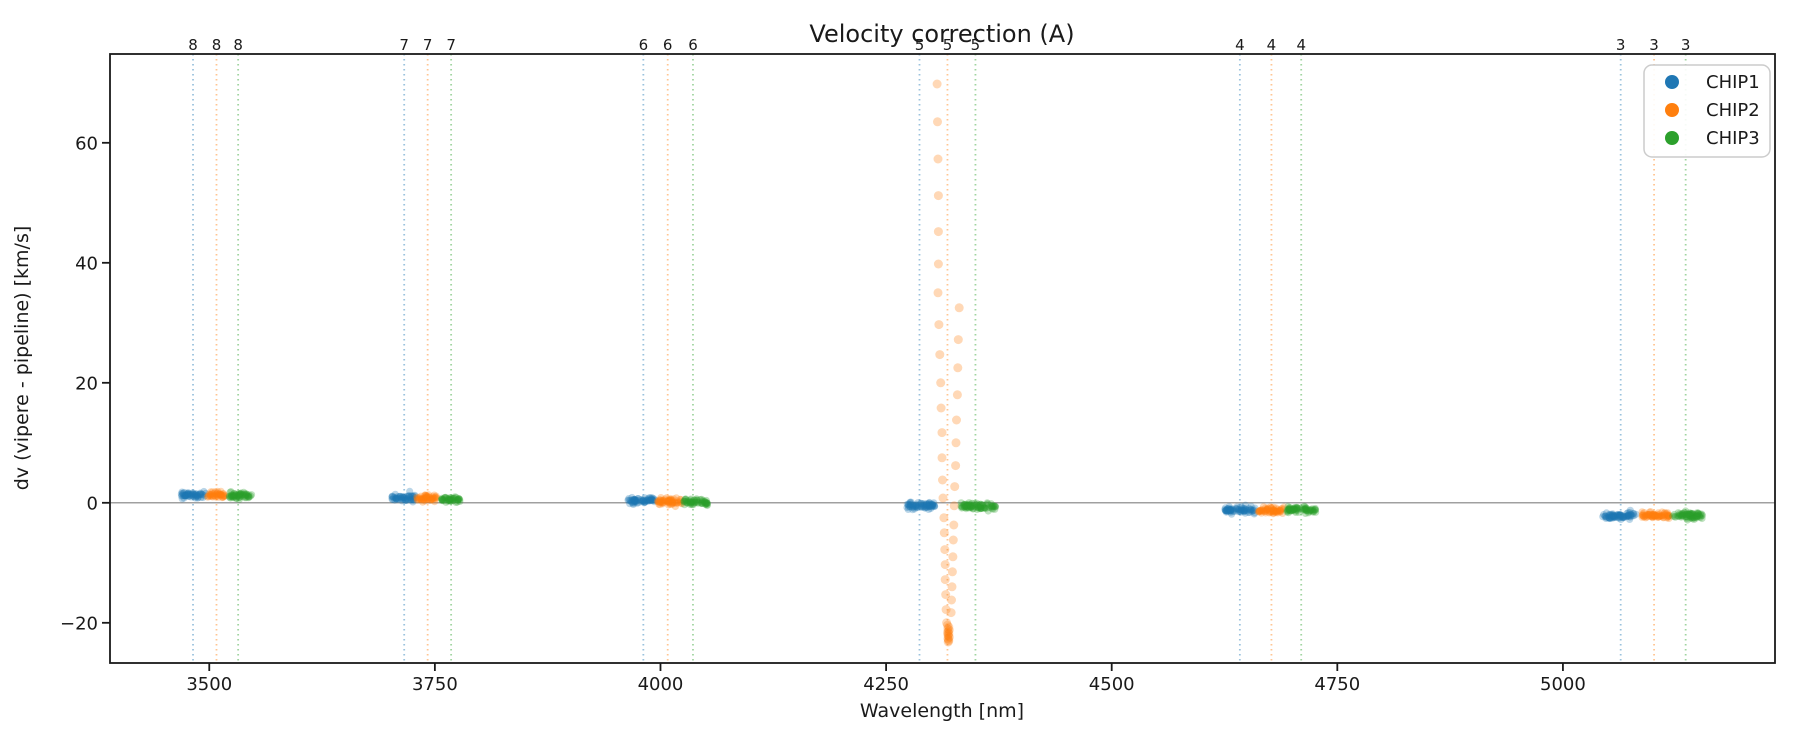 This screenshot has height=750, width=1800. I want to click on legend: CHIP1 CHIP2 CHIP3, so click(1707, 111).